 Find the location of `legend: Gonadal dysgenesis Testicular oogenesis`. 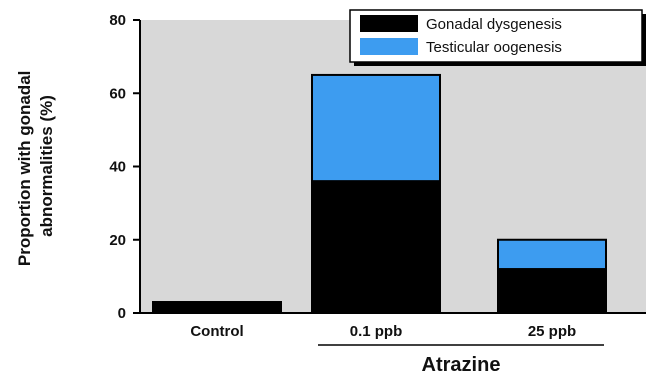

legend: Gonadal dysgenesis Testicular oogenesis is located at coordinates (497, 37).